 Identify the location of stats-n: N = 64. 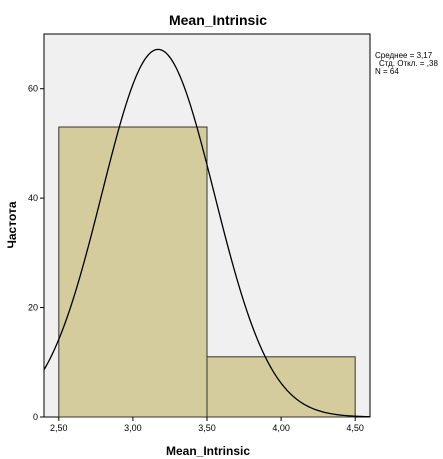
(387, 71).